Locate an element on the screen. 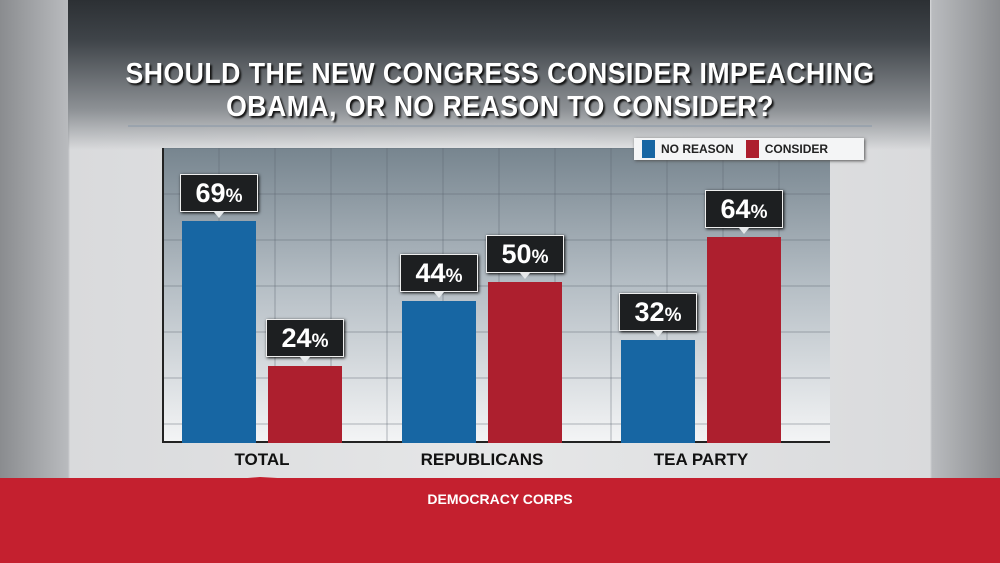  legend: NO REASON CONSIDER is located at coordinates (749, 149).